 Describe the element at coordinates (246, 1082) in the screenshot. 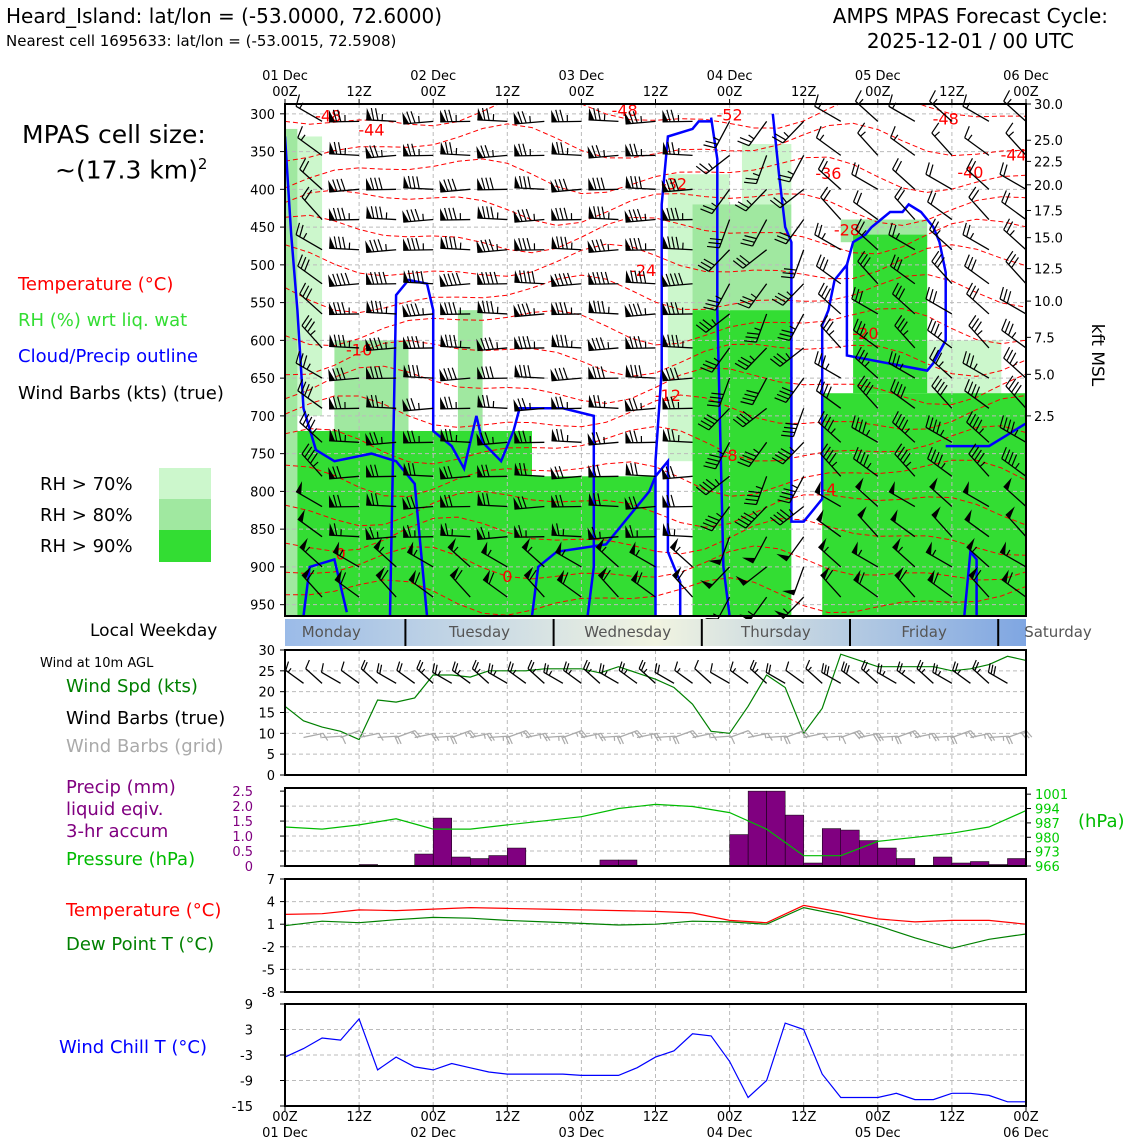

I see `chill-tick-label: -9` at that location.